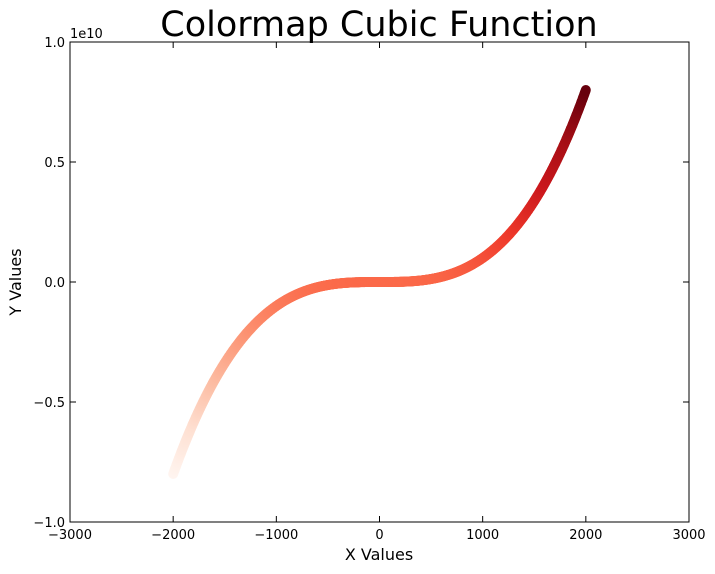 This screenshot has width=715, height=574. I want to click on x-tick-label: −1000, so click(276, 535).